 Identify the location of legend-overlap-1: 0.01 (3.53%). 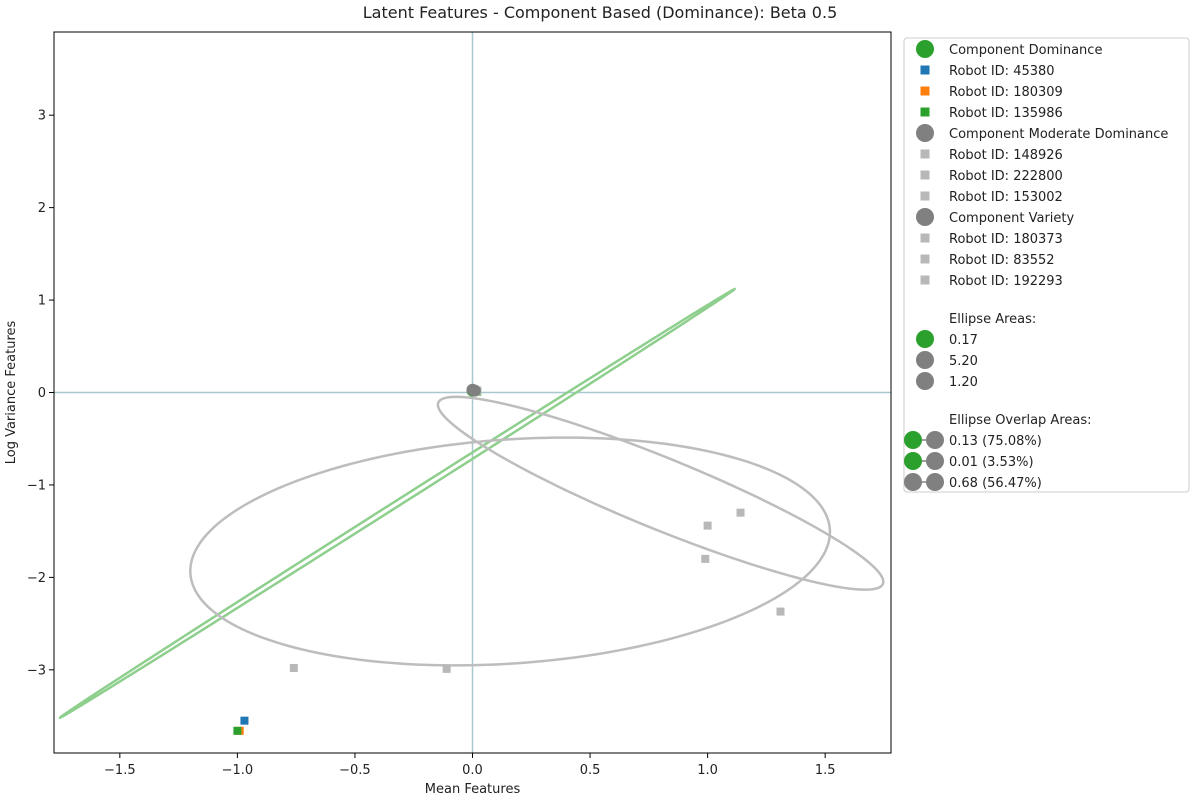
(991, 462).